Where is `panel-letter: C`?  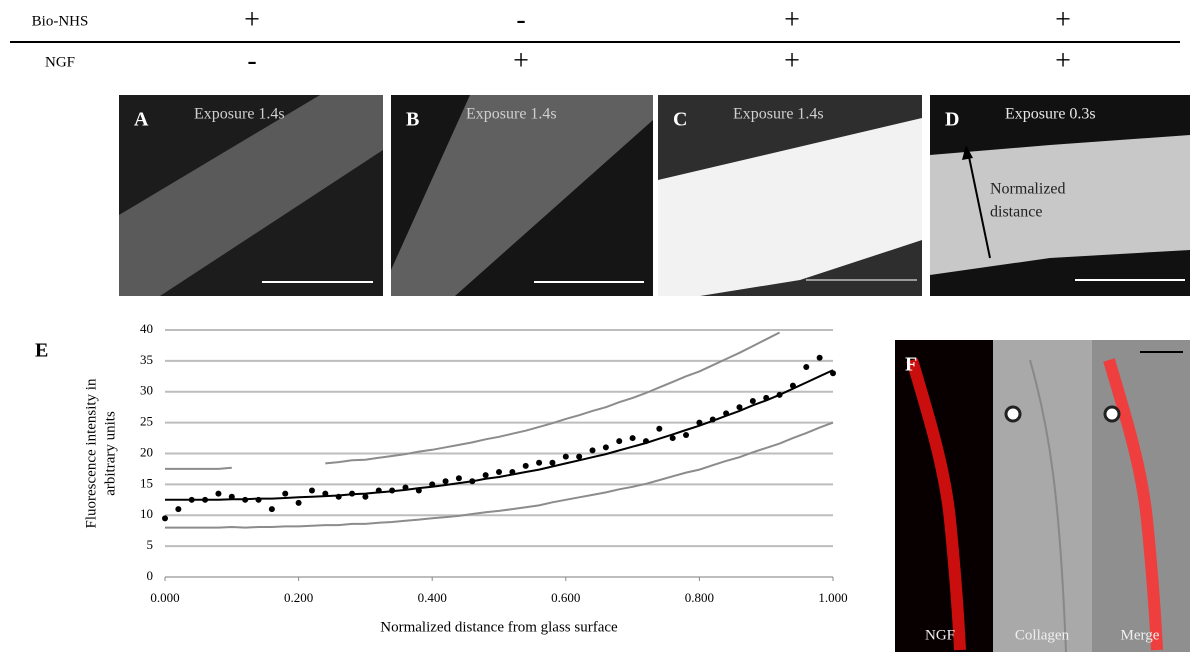 panel-letter: C is located at coordinates (680, 120).